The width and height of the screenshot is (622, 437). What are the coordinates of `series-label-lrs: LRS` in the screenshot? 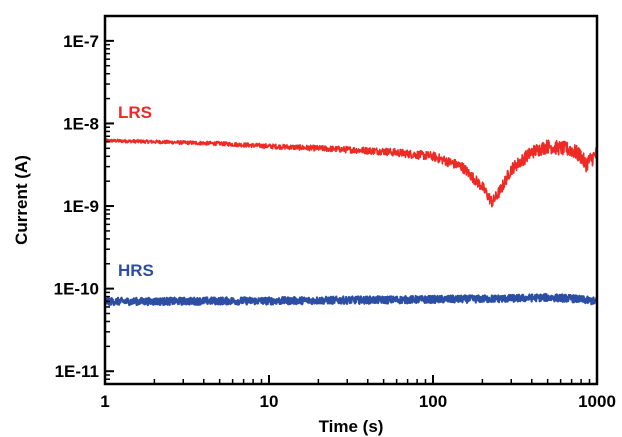 It's located at (135, 112).